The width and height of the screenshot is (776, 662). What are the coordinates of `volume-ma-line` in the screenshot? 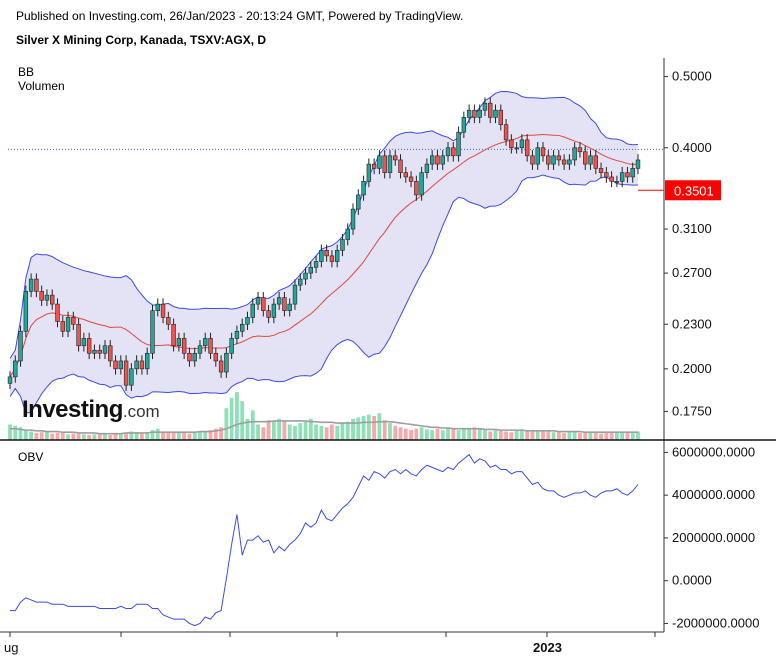 It's located at (324, 427).